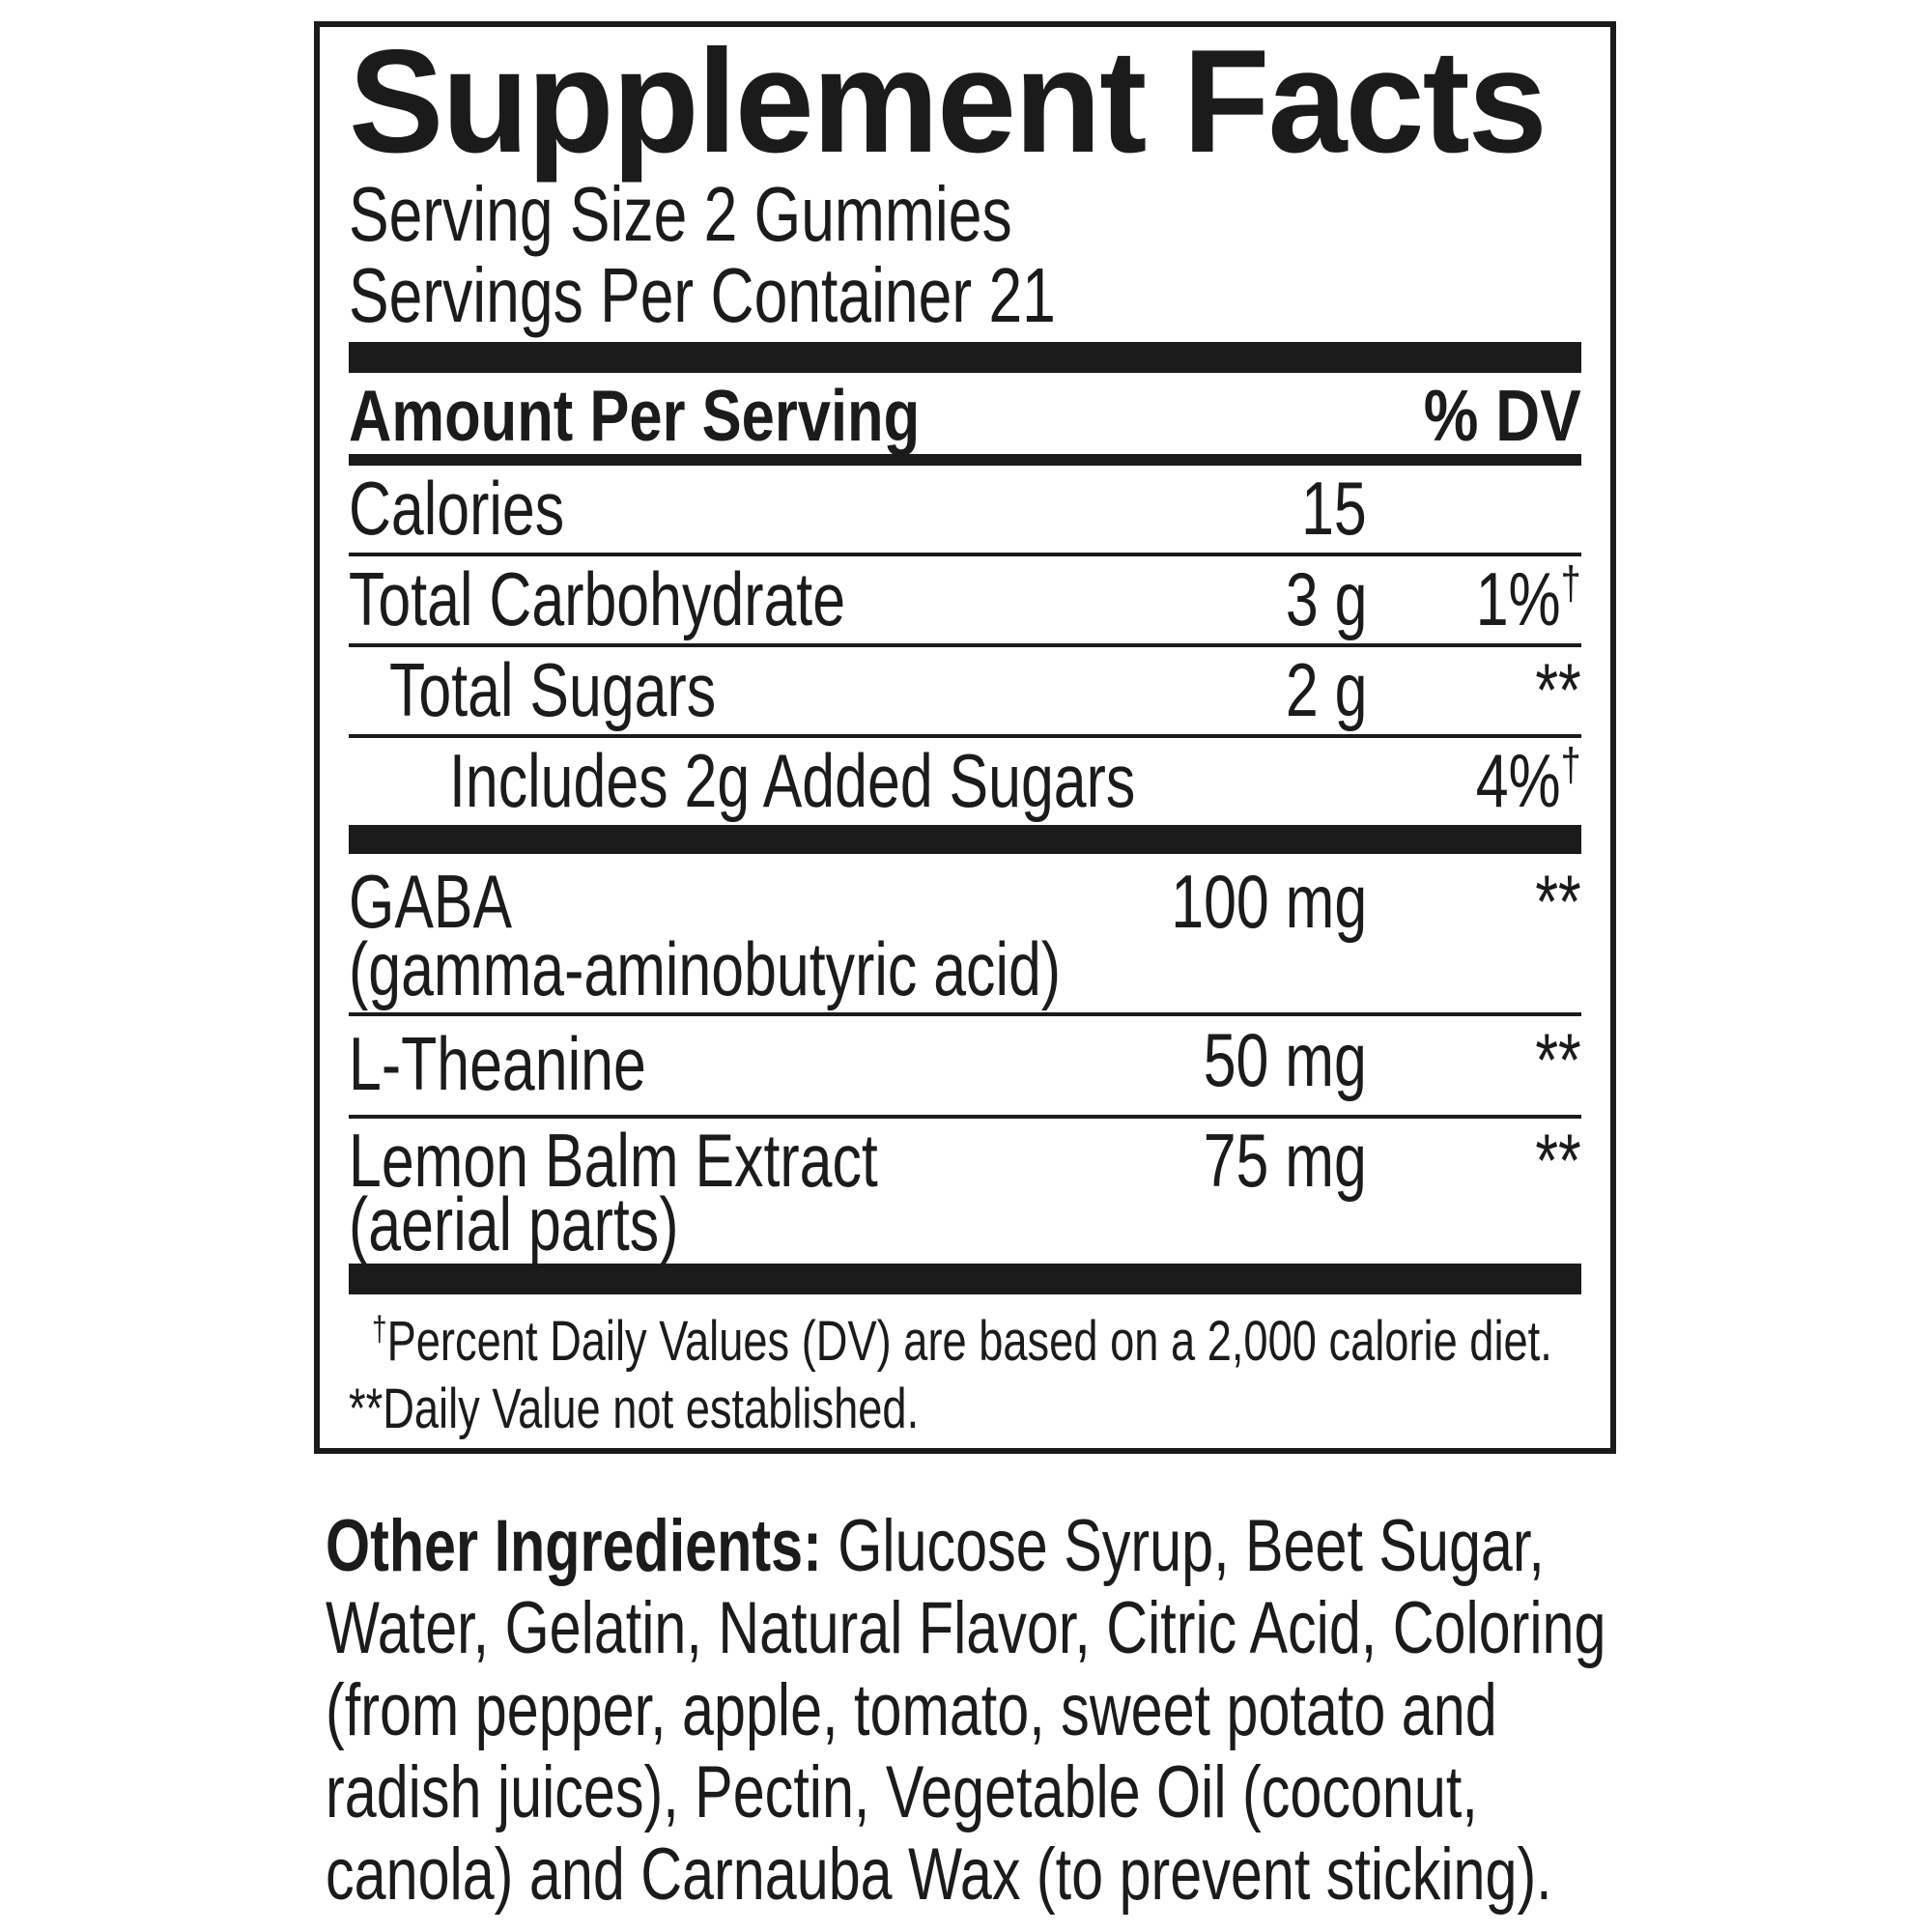  I want to click on nutrient-row-calories: Calories 15, so click(965, 510).